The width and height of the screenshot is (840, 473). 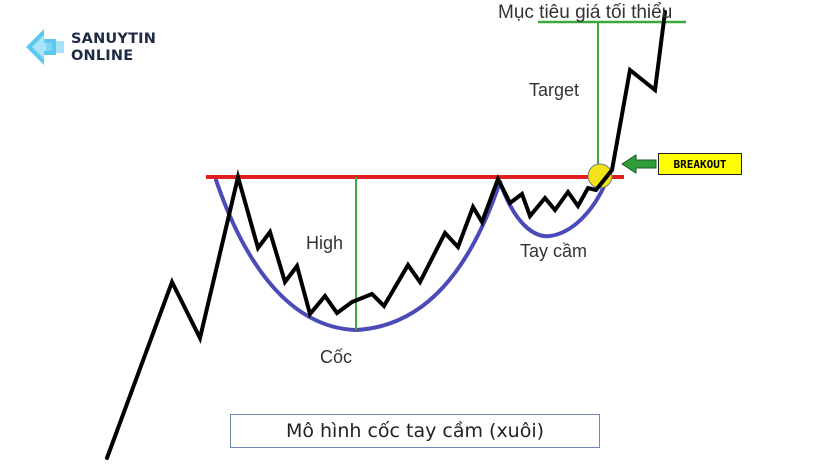 I want to click on brand-name: SANUYTIN ONLINE, so click(x=113, y=48).